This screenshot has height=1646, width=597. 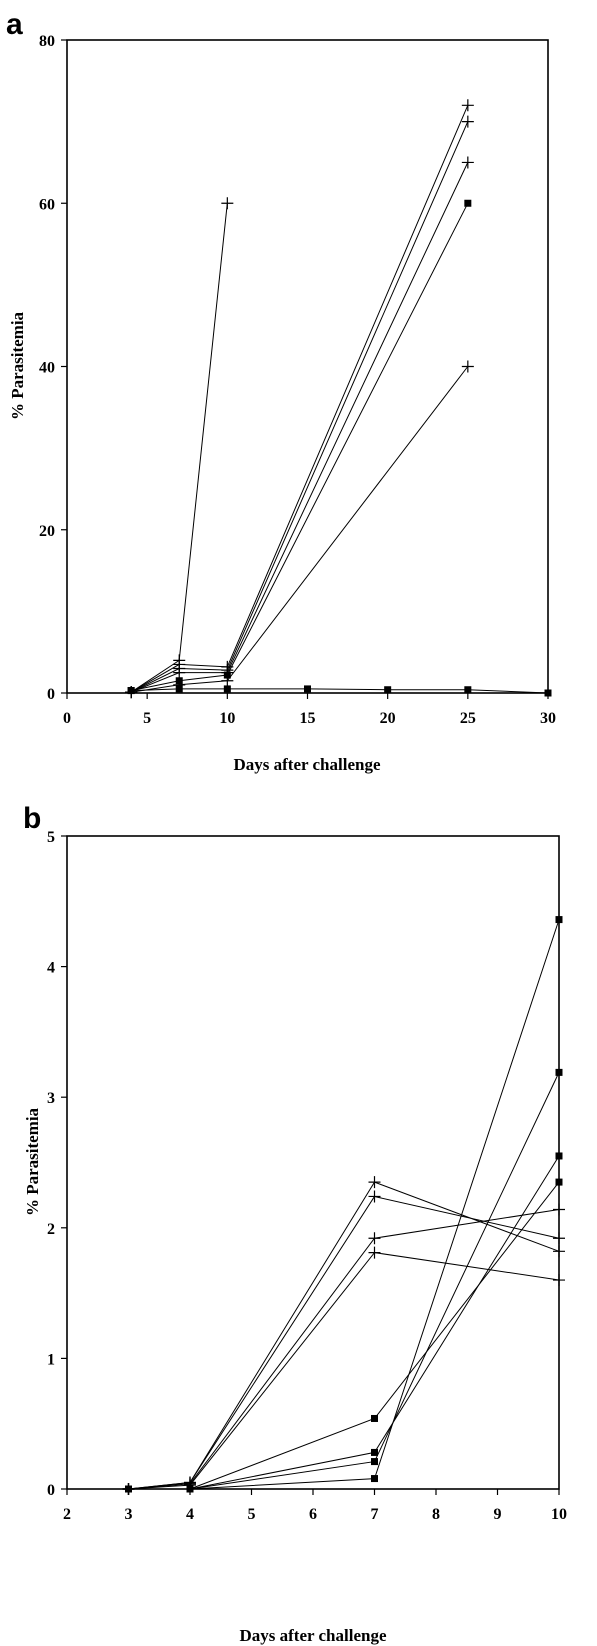 What do you see at coordinates (468, 718) in the screenshot?
I see `panel-a-x-tick-label: 25` at bounding box center [468, 718].